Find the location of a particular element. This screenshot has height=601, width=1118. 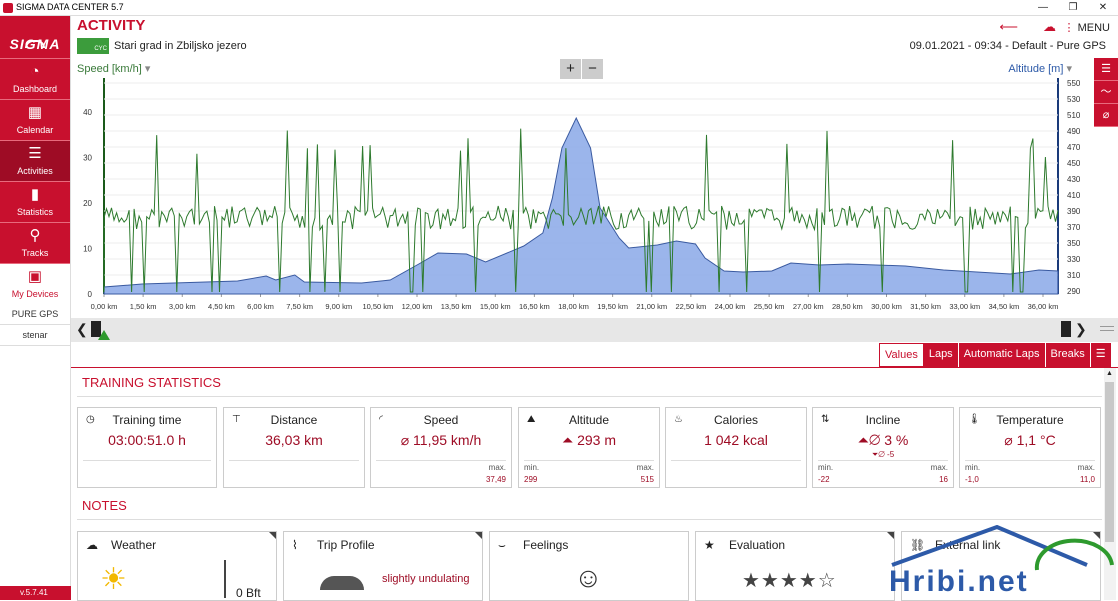

sidebar-item-my-devices: ▣ My Devices is located at coordinates (35, 283).